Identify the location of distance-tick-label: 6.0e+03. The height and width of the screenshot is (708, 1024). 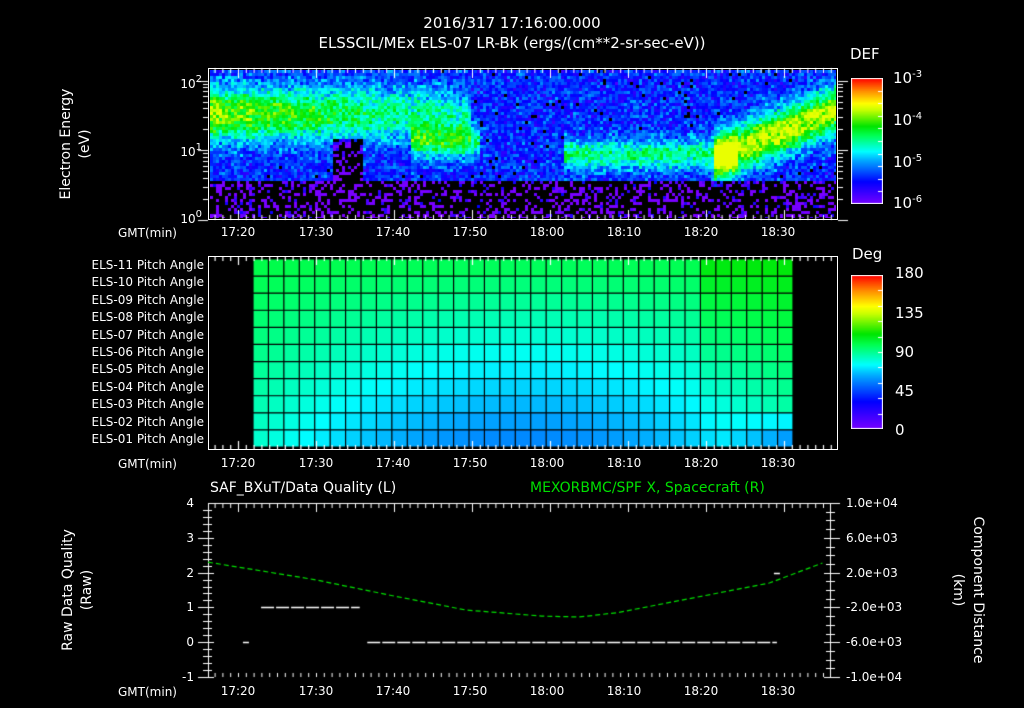
(872, 537).